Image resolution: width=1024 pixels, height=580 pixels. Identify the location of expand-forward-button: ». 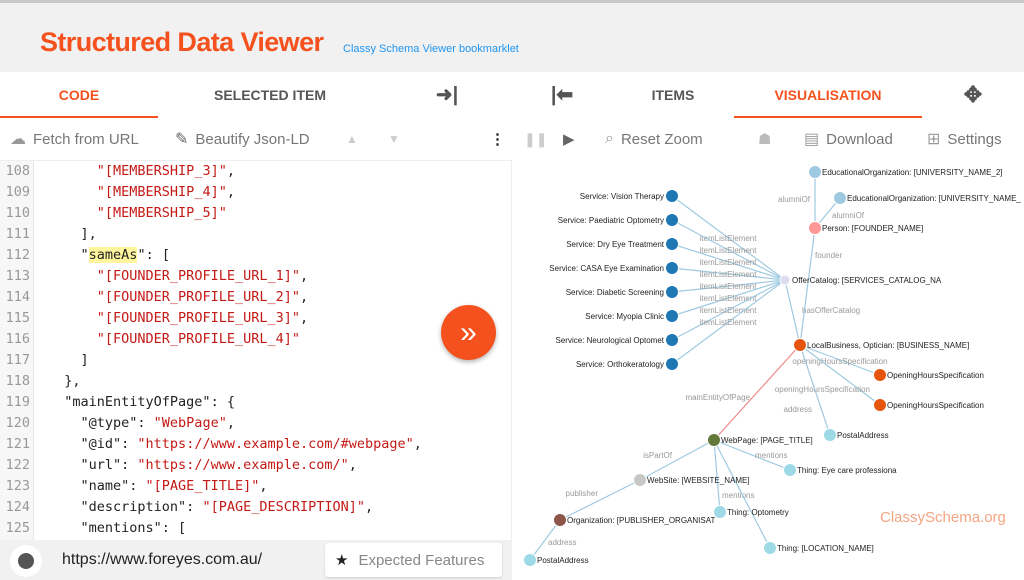
(468, 332).